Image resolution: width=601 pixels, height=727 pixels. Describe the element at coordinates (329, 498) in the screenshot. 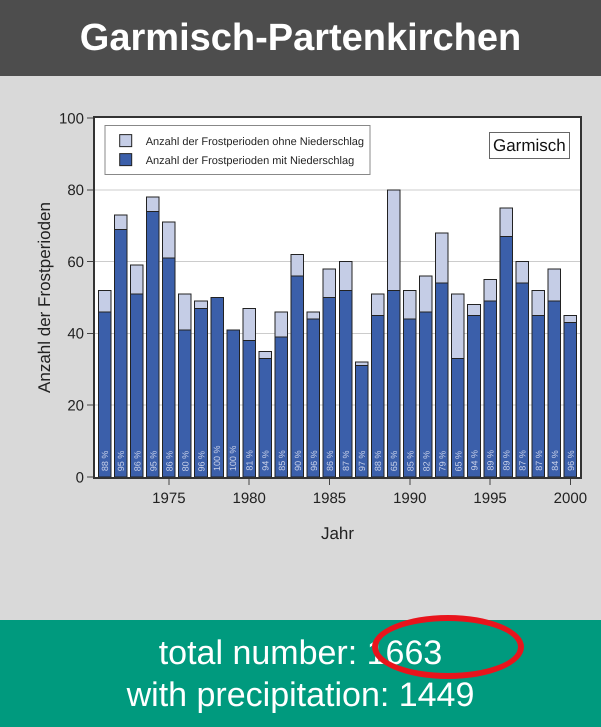

I see `x-tick-label: 1985` at that location.